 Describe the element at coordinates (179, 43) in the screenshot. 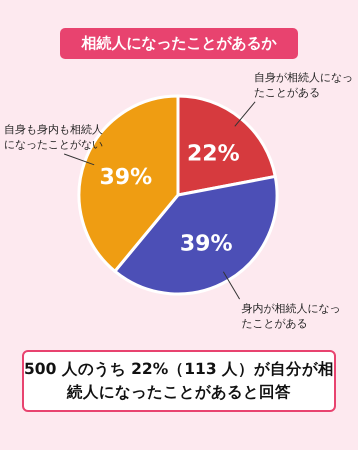

I see `chart-title: 相続人になったことがあるか` at that location.